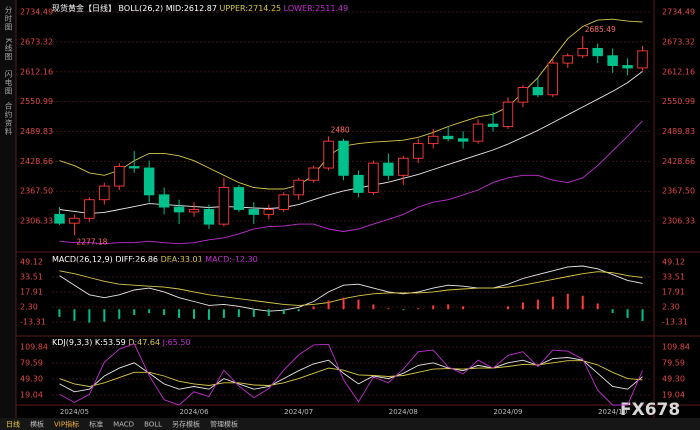 Image resolution: width=700 pixels, height=430 pixels. What do you see at coordinates (141, 8) in the screenshot?
I see `indicator: BOLL(26,2)` at bounding box center [141, 8].